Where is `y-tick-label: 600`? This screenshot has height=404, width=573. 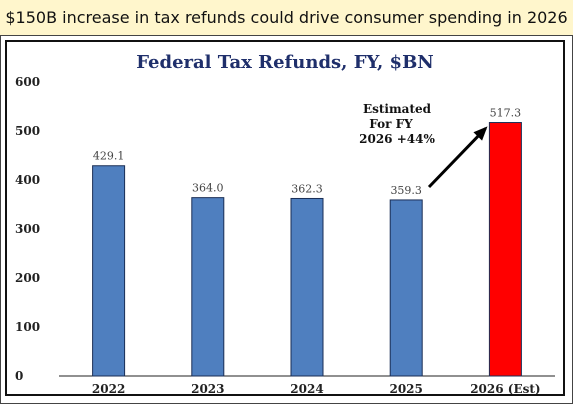
y-tick-label: 600 is located at coordinates (27, 82).